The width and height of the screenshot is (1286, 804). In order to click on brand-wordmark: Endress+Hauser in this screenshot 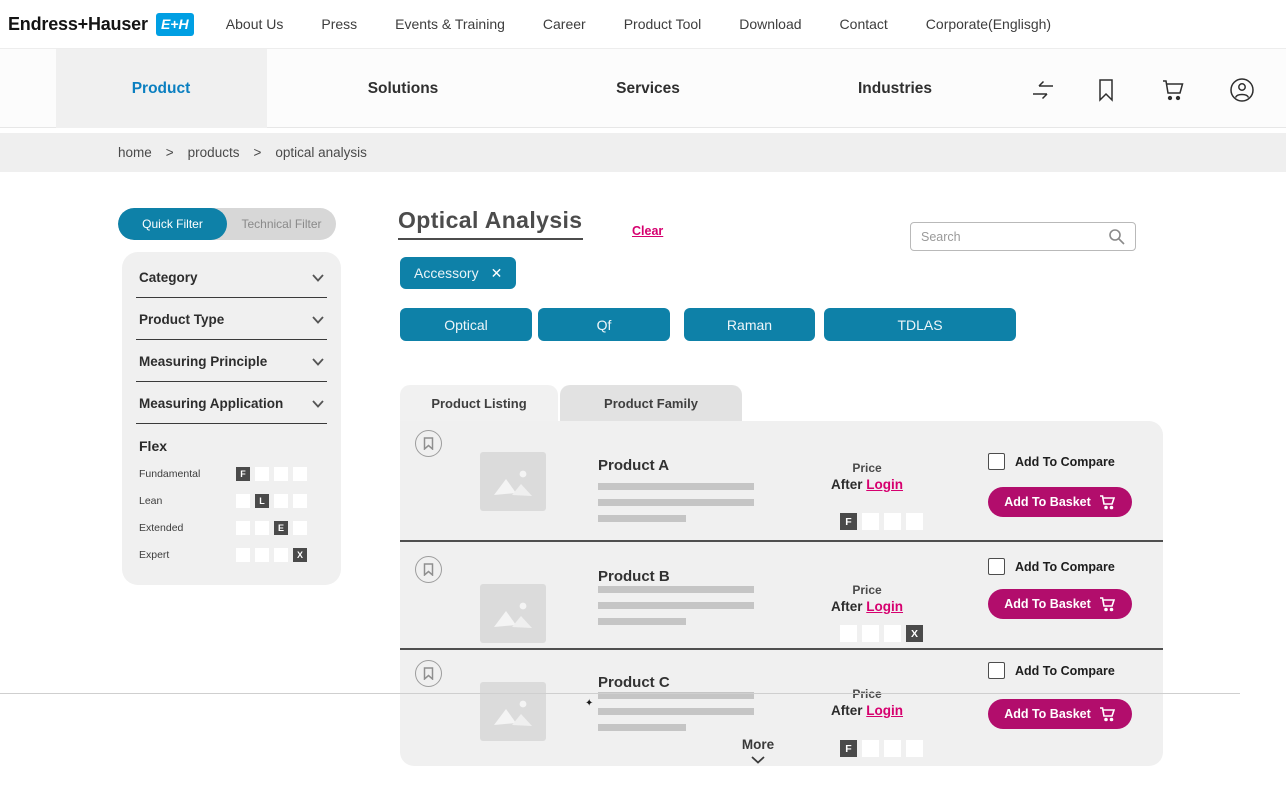, I will do `click(78, 23)`.